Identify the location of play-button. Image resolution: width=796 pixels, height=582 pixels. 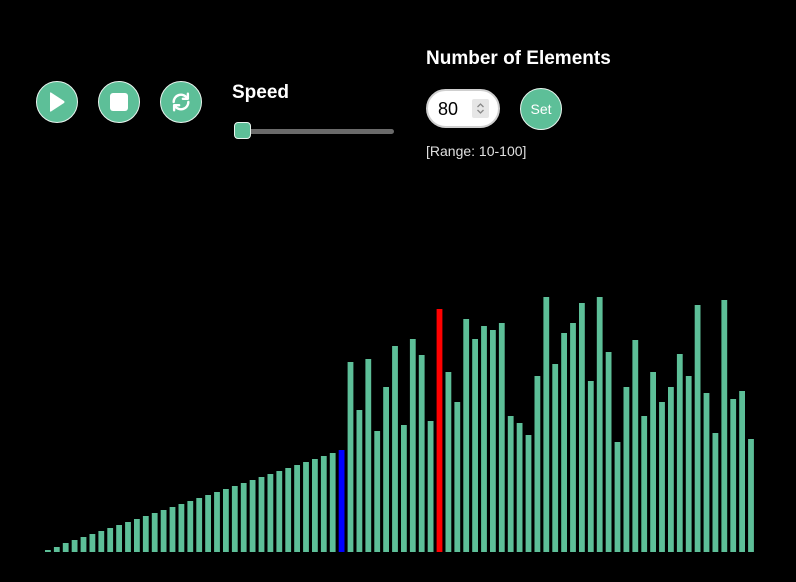
(57, 102).